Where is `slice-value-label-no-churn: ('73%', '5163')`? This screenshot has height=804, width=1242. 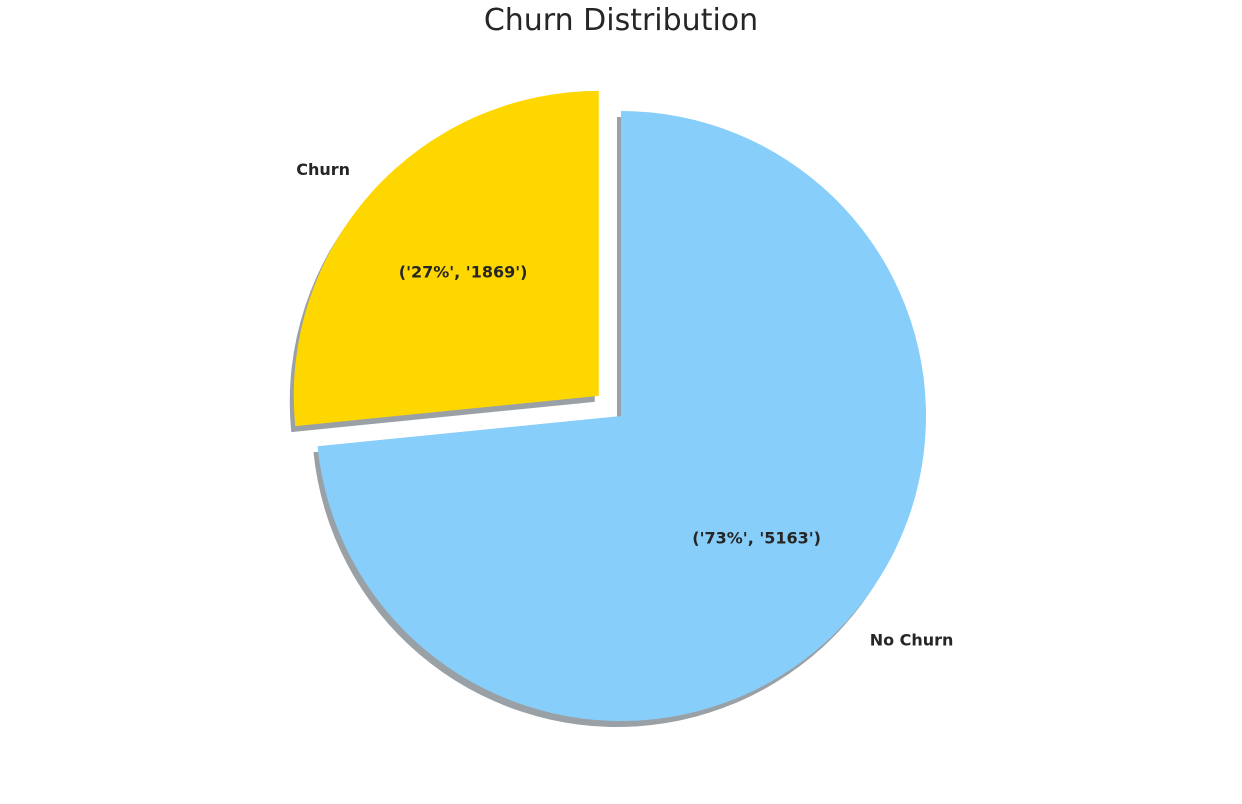
slice-value-label-no-churn: ('73%', '5163') is located at coordinates (756, 537).